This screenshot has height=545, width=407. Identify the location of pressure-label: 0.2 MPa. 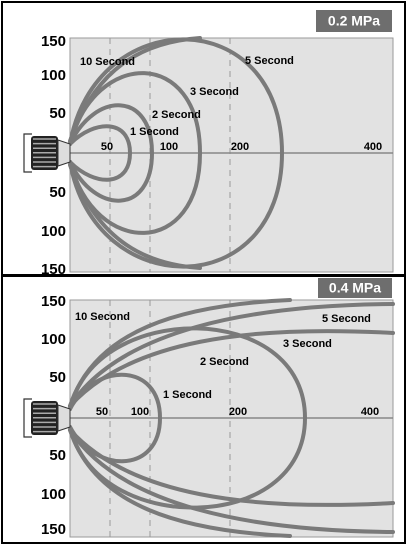
(354, 21).